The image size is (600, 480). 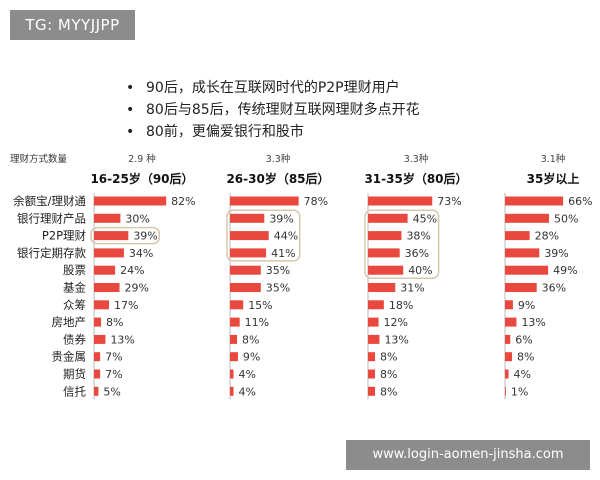 I want to click on method-count: 3.1种, so click(x=553, y=159).